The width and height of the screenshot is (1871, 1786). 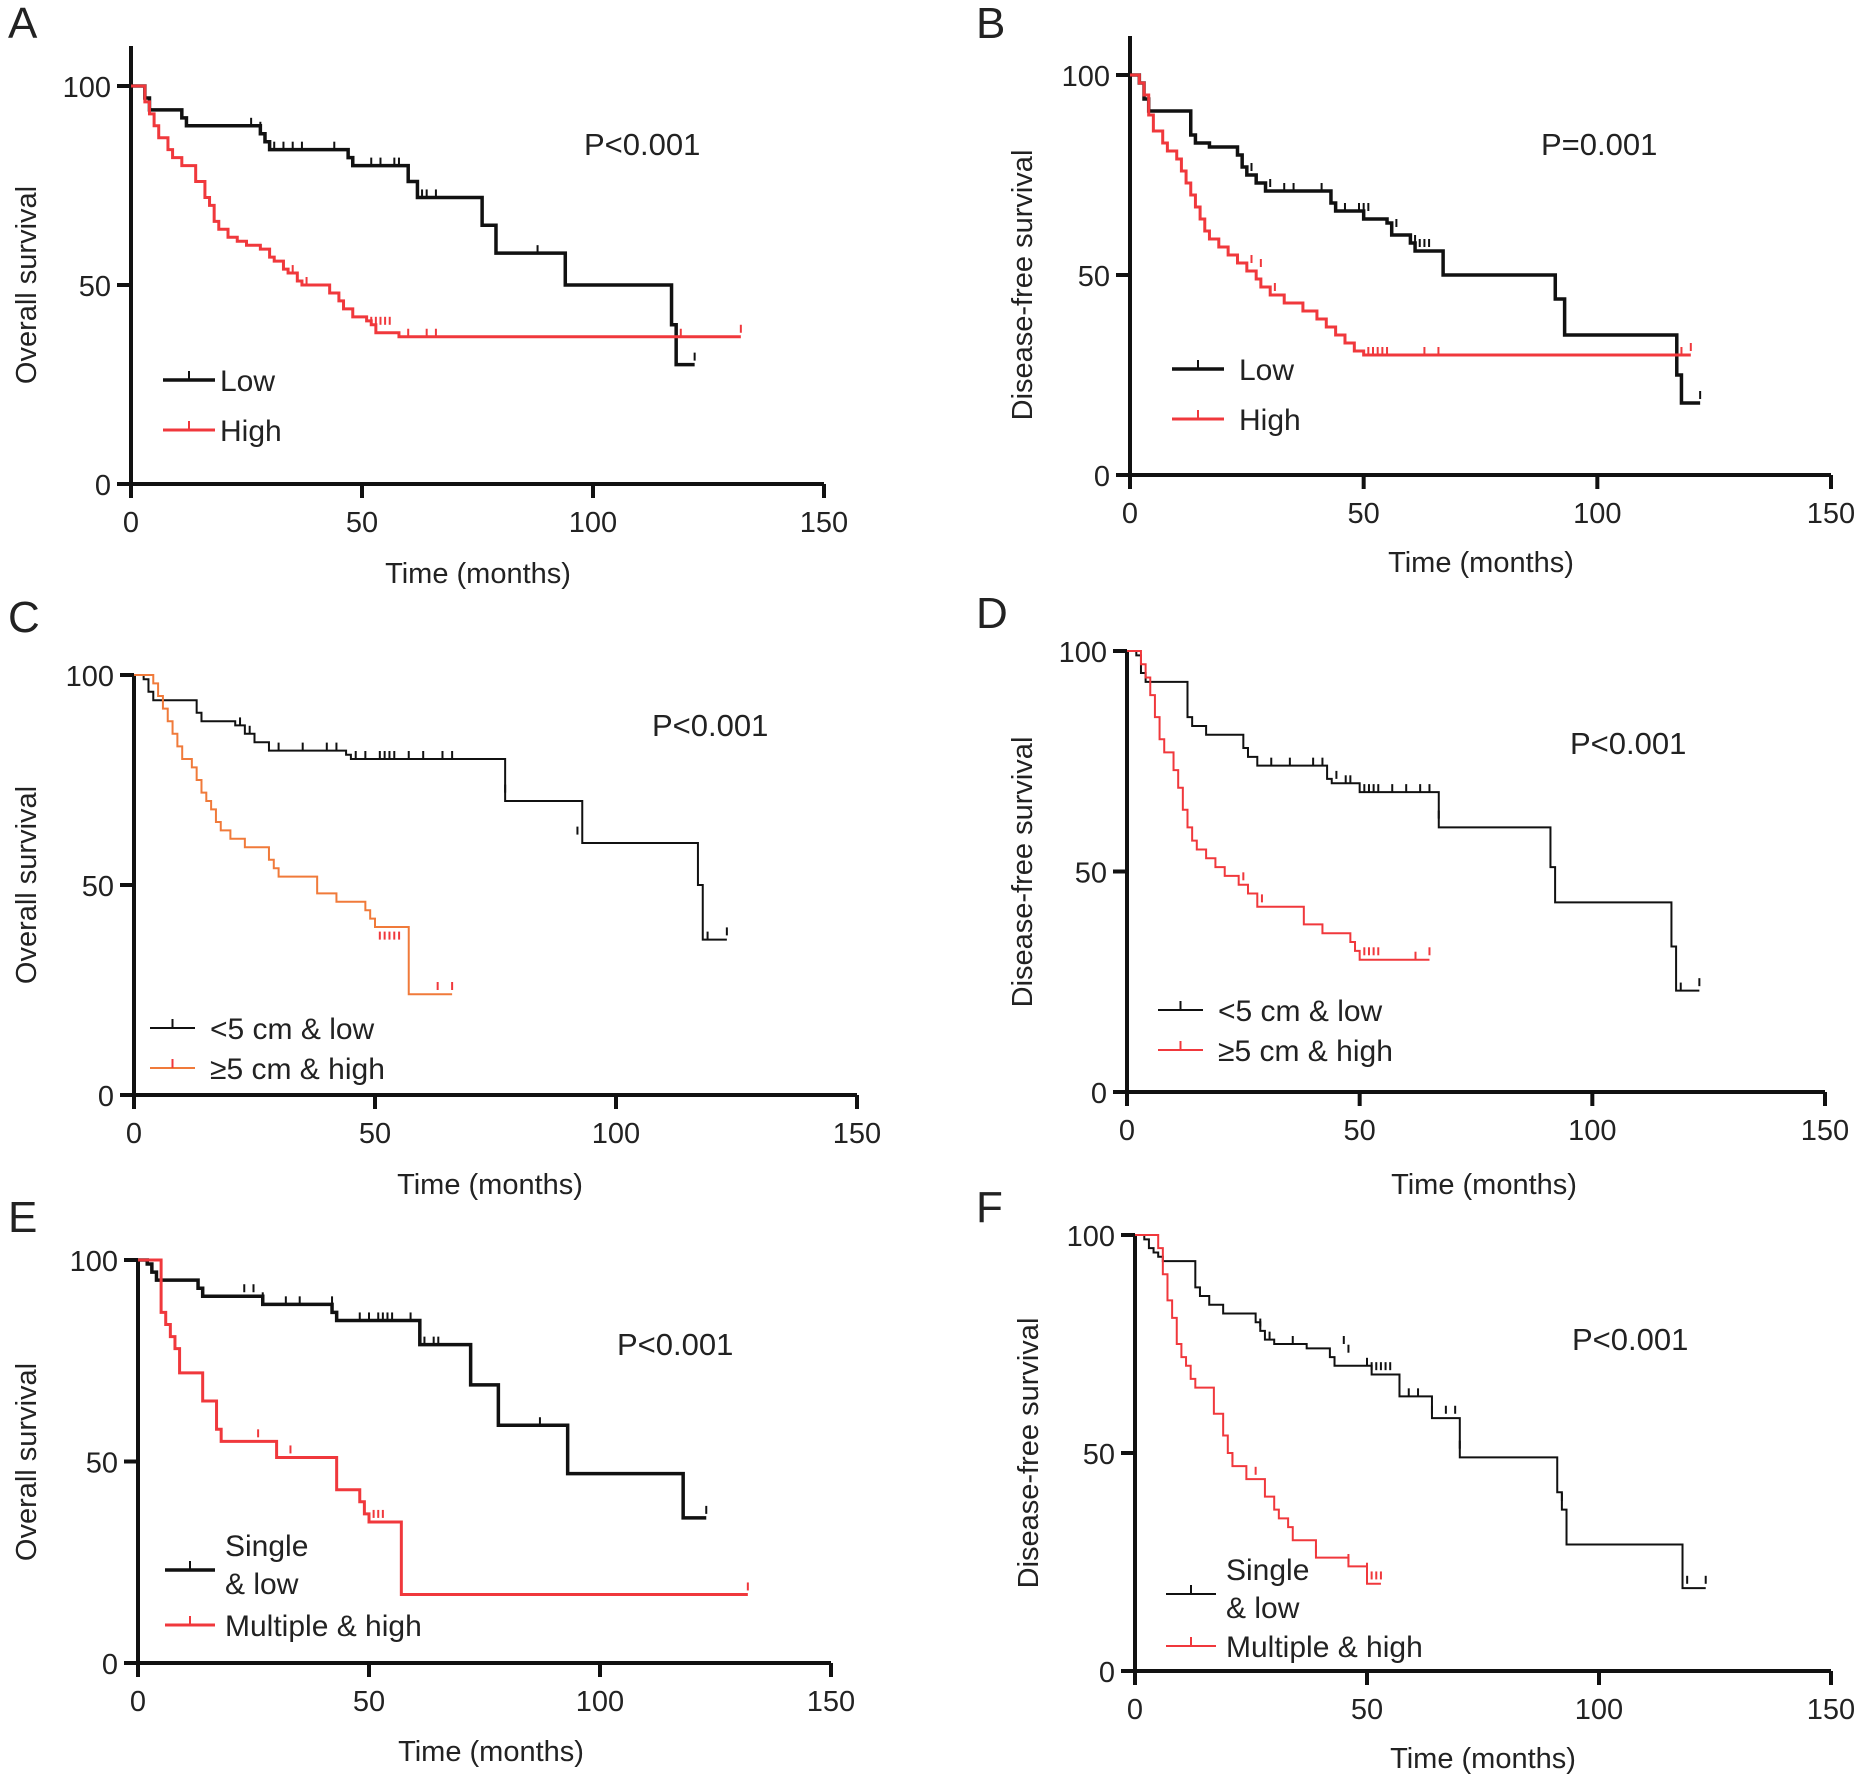 I want to click on y-axis-label-e: Overall survival, so click(x=27, y=1462).